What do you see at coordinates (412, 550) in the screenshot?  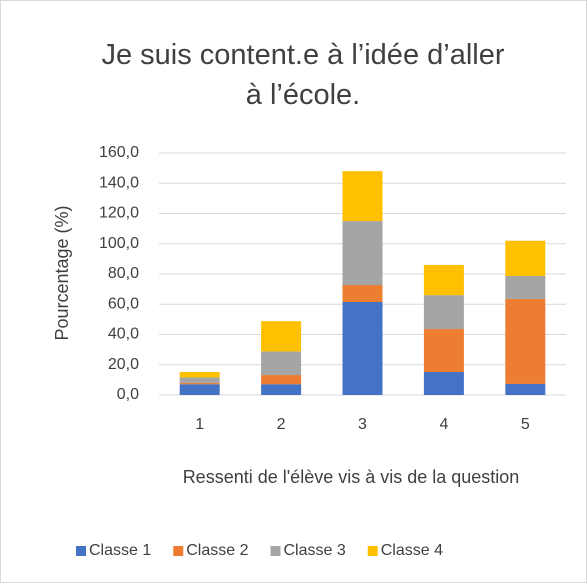 I see `legend-label: Classe 4` at bounding box center [412, 550].